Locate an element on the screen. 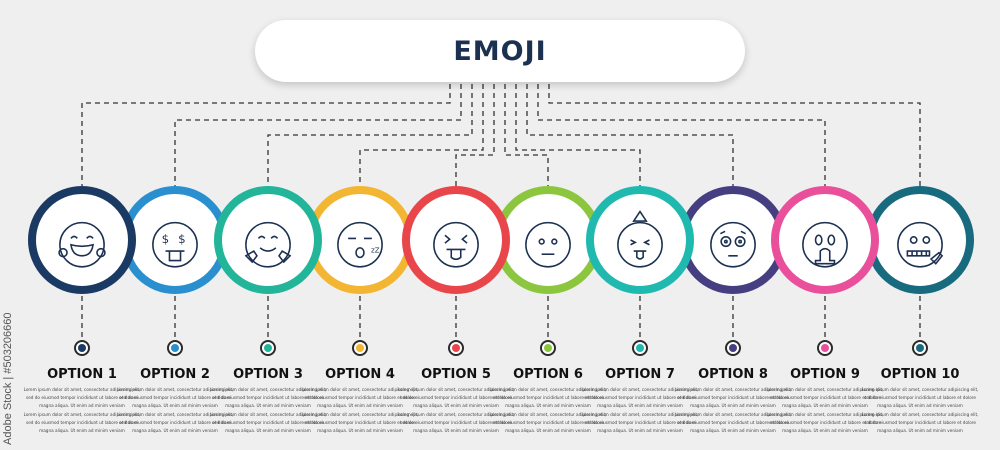  page-title: EMOJI is located at coordinates (500, 51).